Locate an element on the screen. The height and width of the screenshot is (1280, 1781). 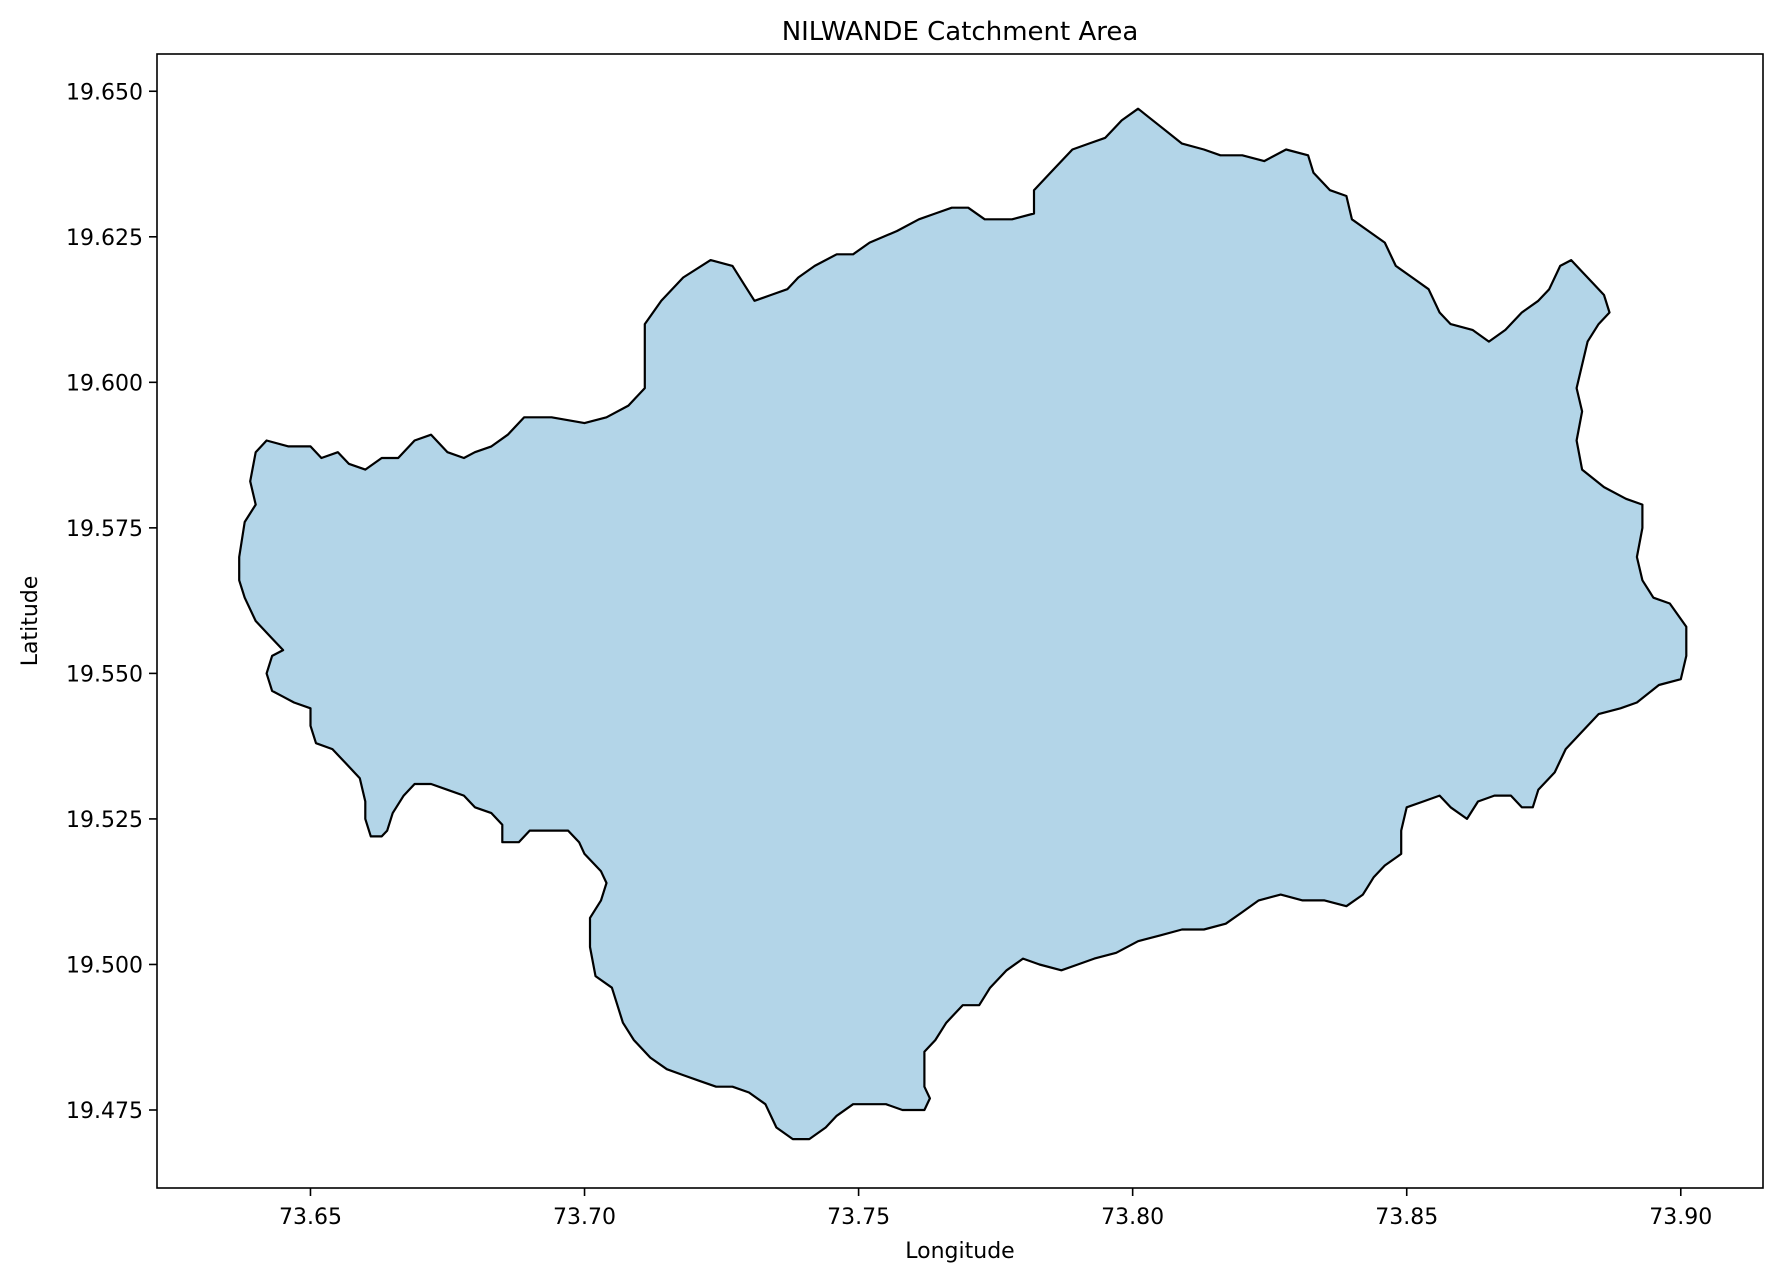
y-tick-label: 19.500 is located at coordinates (104, 965).